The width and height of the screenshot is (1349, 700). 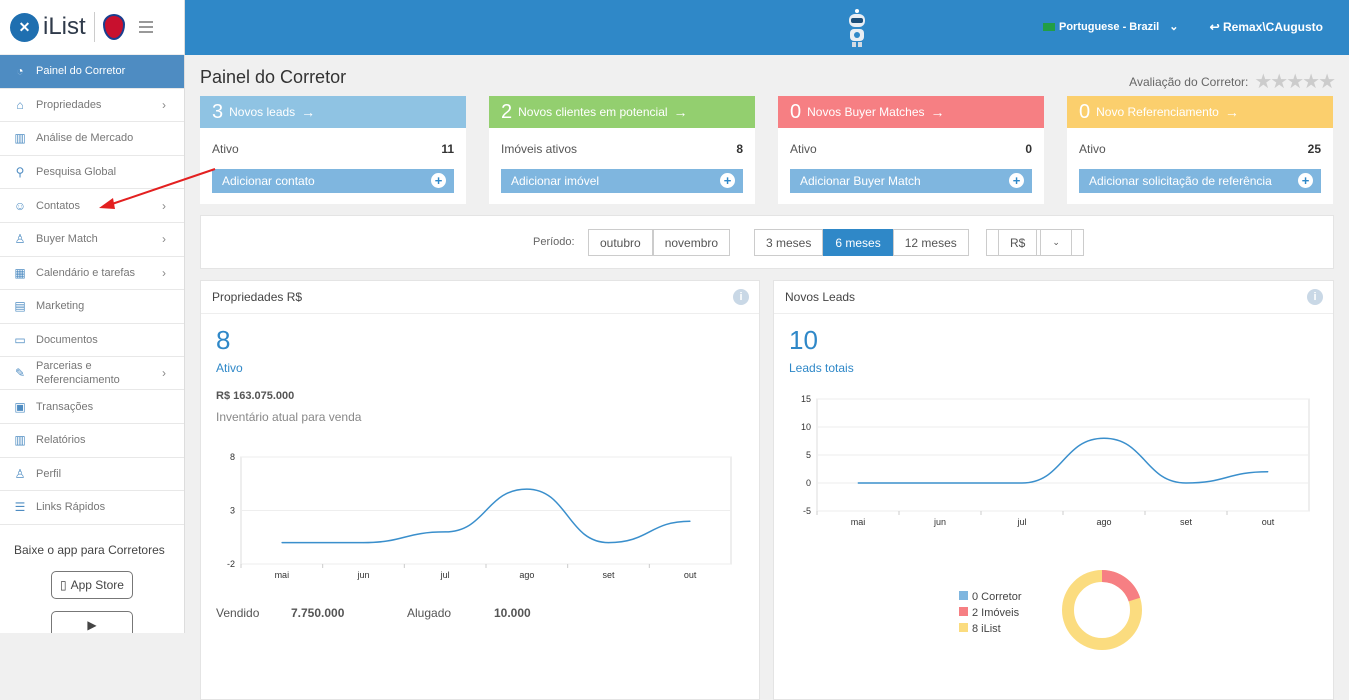 I want to click on y-tick-label: 10, so click(x=806, y=427).